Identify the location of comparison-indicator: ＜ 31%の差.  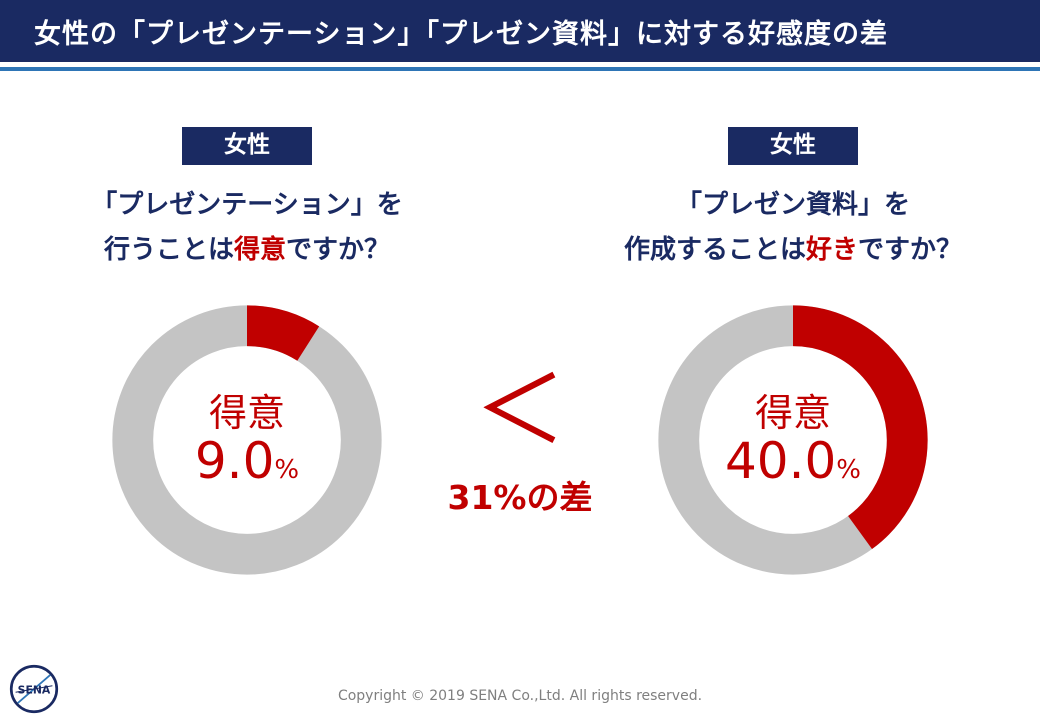
(520, 323).